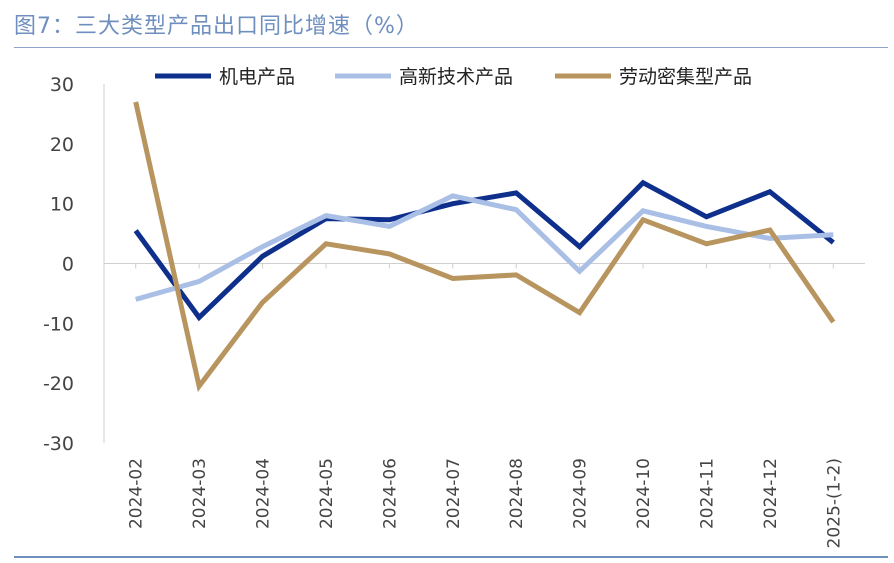 Image resolution: width=894 pixels, height=563 pixels. What do you see at coordinates (216, 26) in the screenshot?
I see `page-title: 图7：三大类型产品出口同比增速（%）` at bounding box center [216, 26].